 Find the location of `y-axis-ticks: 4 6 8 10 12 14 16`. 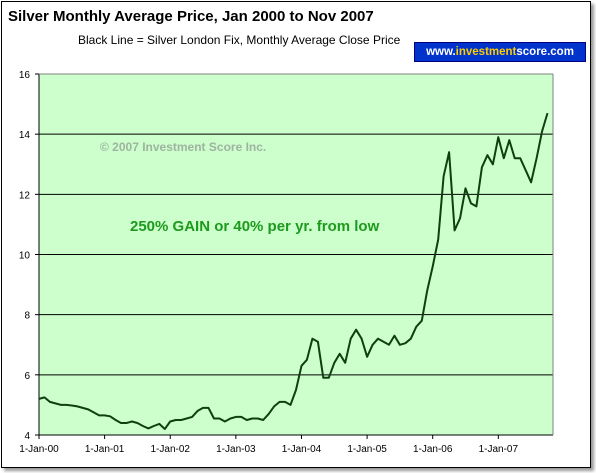

y-axis-ticks: 4 6 8 10 12 14 16 is located at coordinates (29, 256).